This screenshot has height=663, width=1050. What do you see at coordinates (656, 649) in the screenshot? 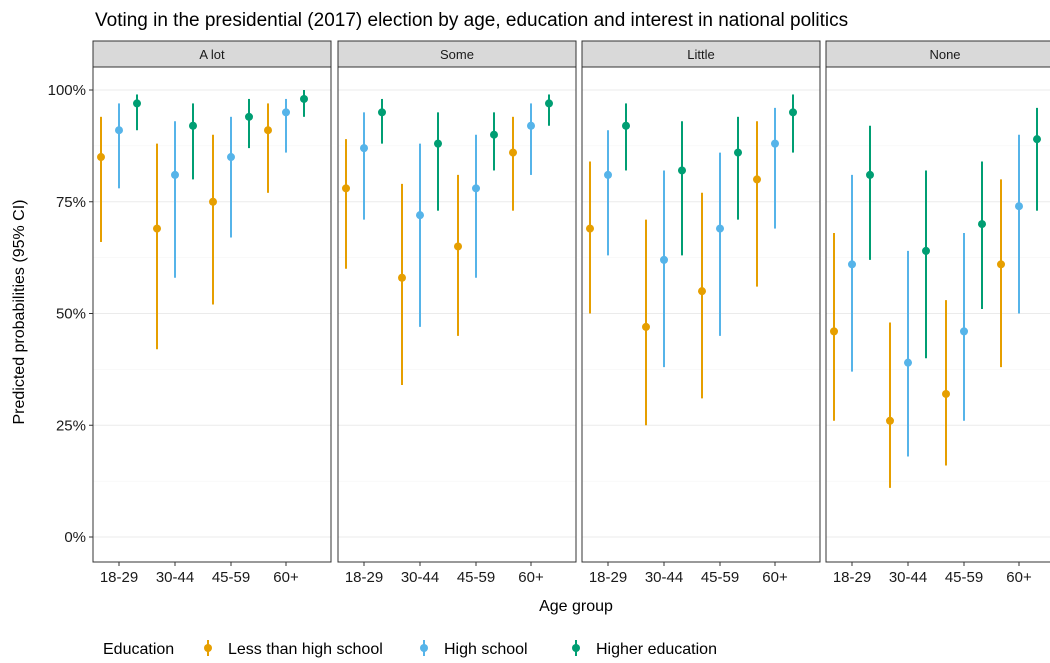
I see `legend-label: Higher education` at bounding box center [656, 649].